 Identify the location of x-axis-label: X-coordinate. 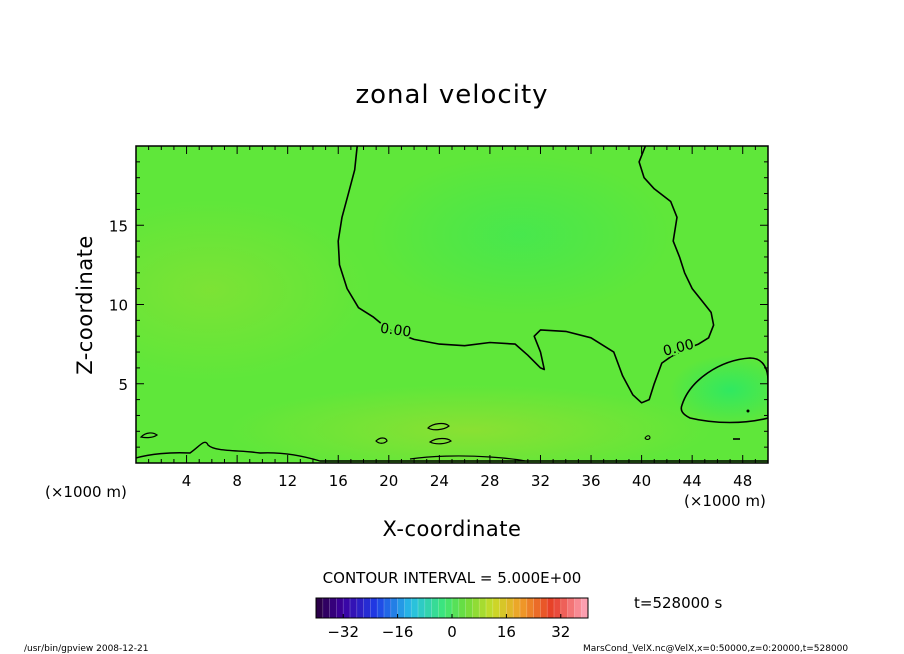
(452, 529).